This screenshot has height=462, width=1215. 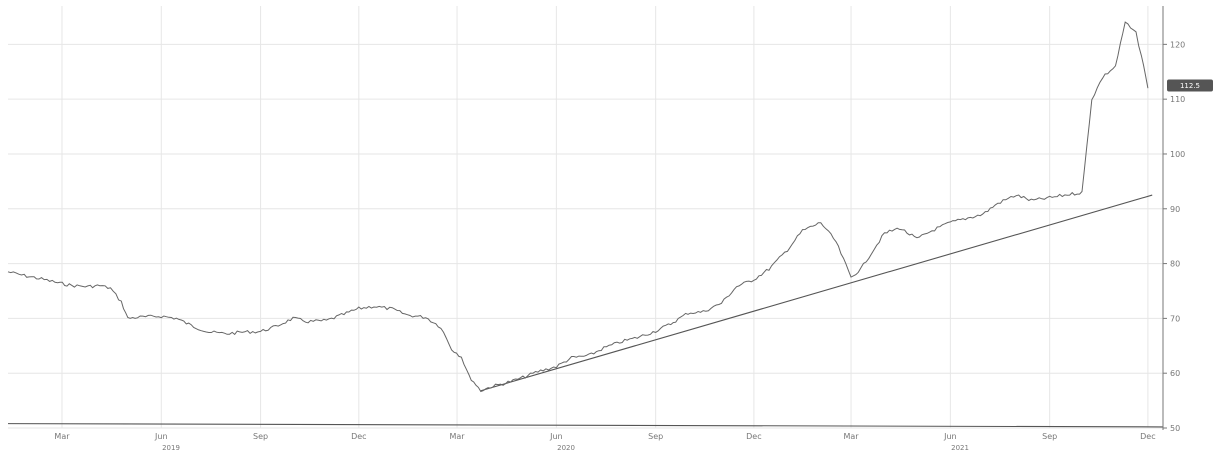 I want to click on y-tick-label: 120, so click(x=1177, y=44).